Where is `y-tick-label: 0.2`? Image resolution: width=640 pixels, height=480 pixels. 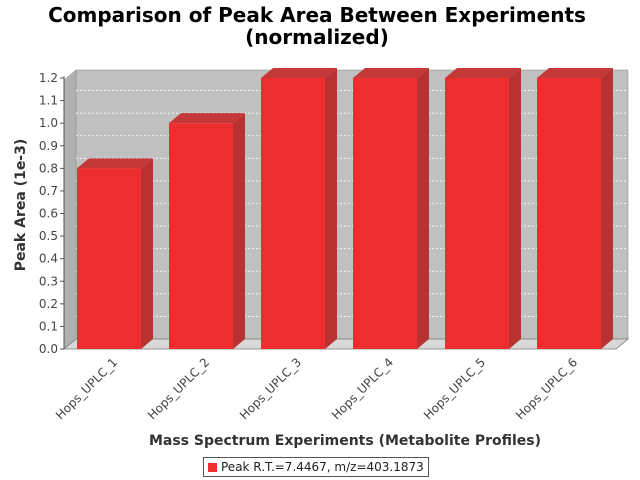 y-tick-label: 0.2 is located at coordinates (48, 304).